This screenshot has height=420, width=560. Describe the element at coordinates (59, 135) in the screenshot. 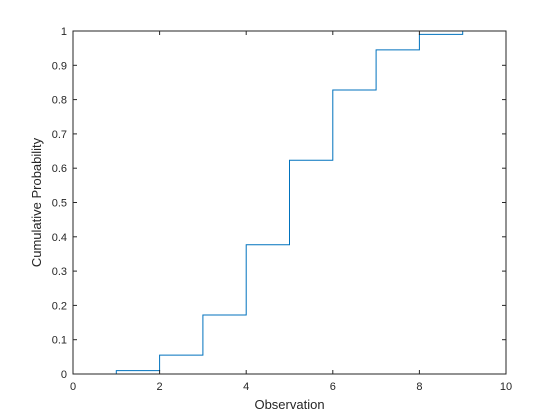

I see `y-tick-label: 0.7` at that location.